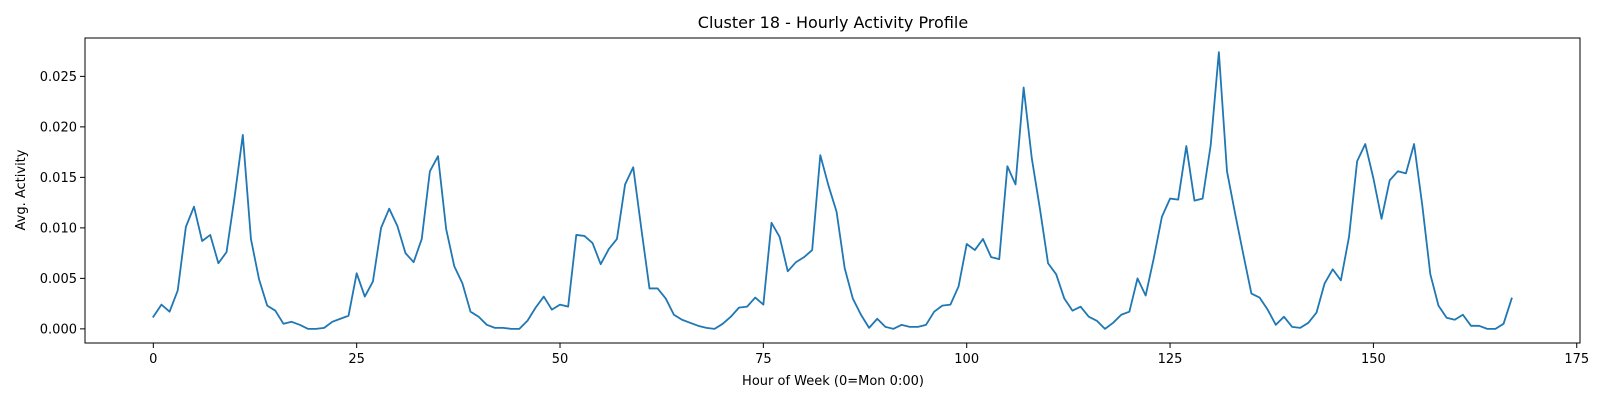 The image size is (1600, 400). I want to click on y-tick-label: 0.010, so click(58, 228).